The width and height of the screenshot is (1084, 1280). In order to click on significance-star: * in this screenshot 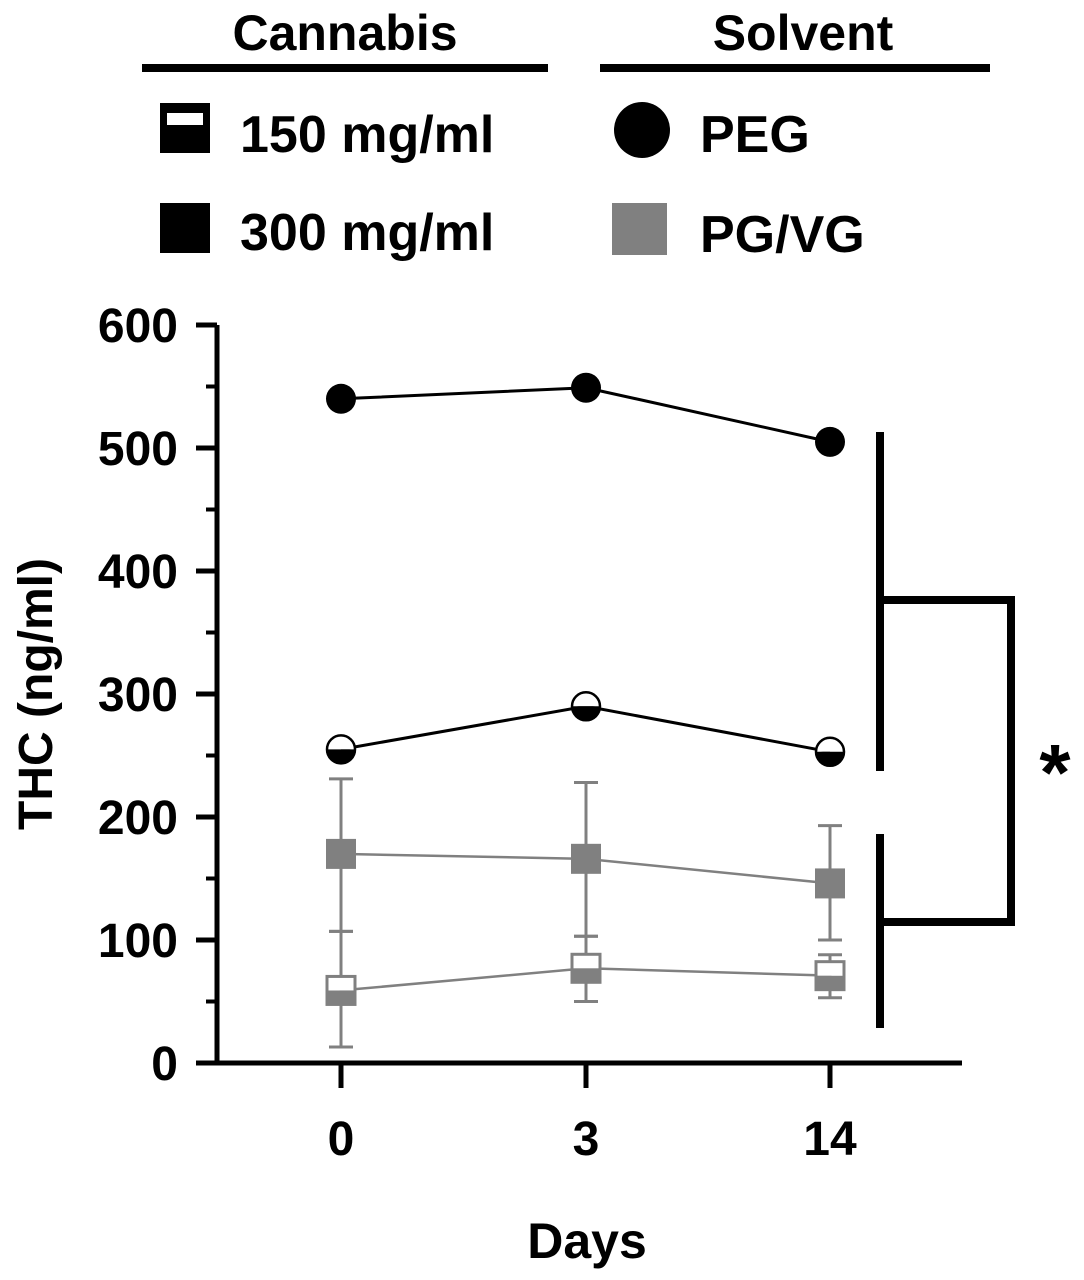, I will do `click(1055, 772)`.